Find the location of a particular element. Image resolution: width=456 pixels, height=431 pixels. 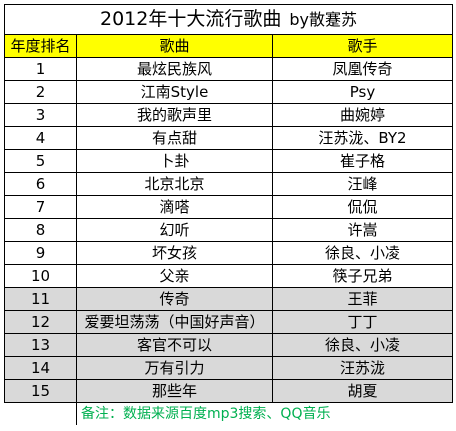

cell-rank: 5 is located at coordinates (40, 161).